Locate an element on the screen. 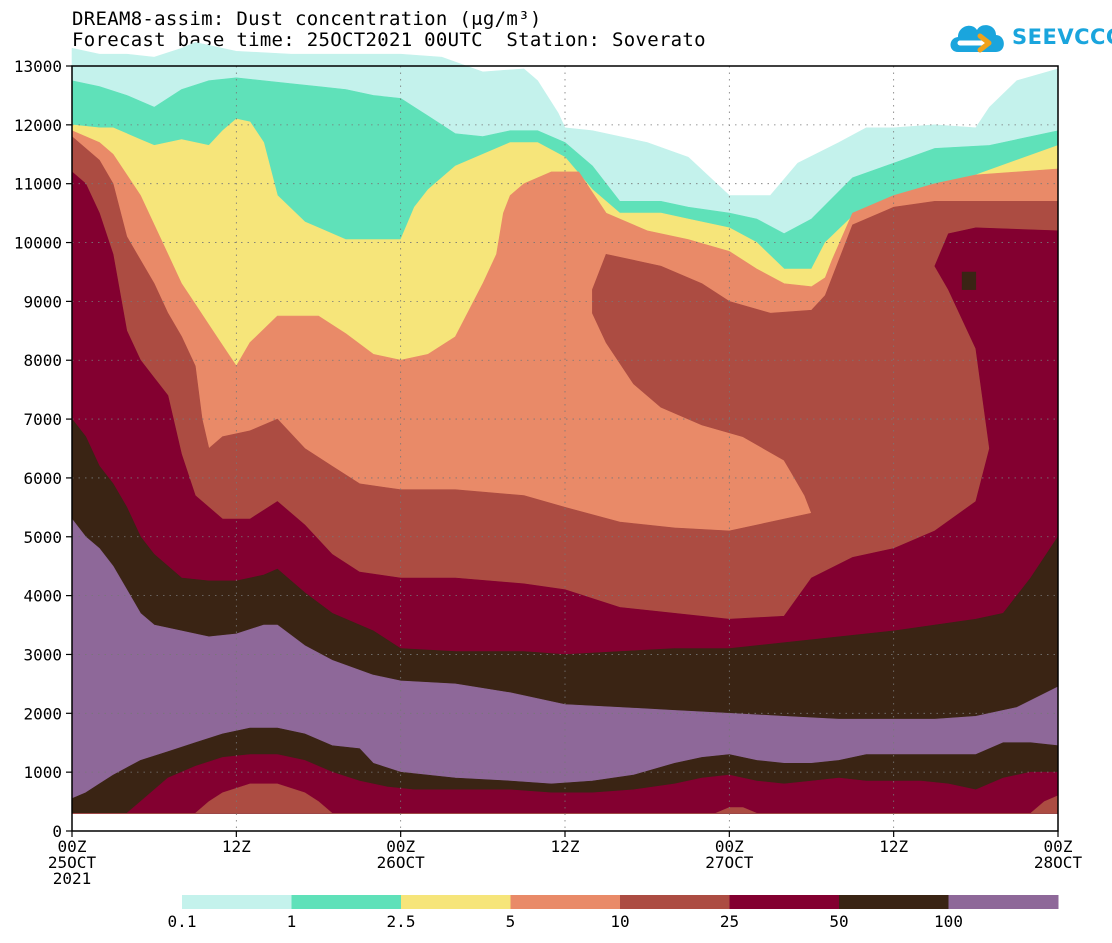  cloud-arrow-icon is located at coordinates (977, 39).